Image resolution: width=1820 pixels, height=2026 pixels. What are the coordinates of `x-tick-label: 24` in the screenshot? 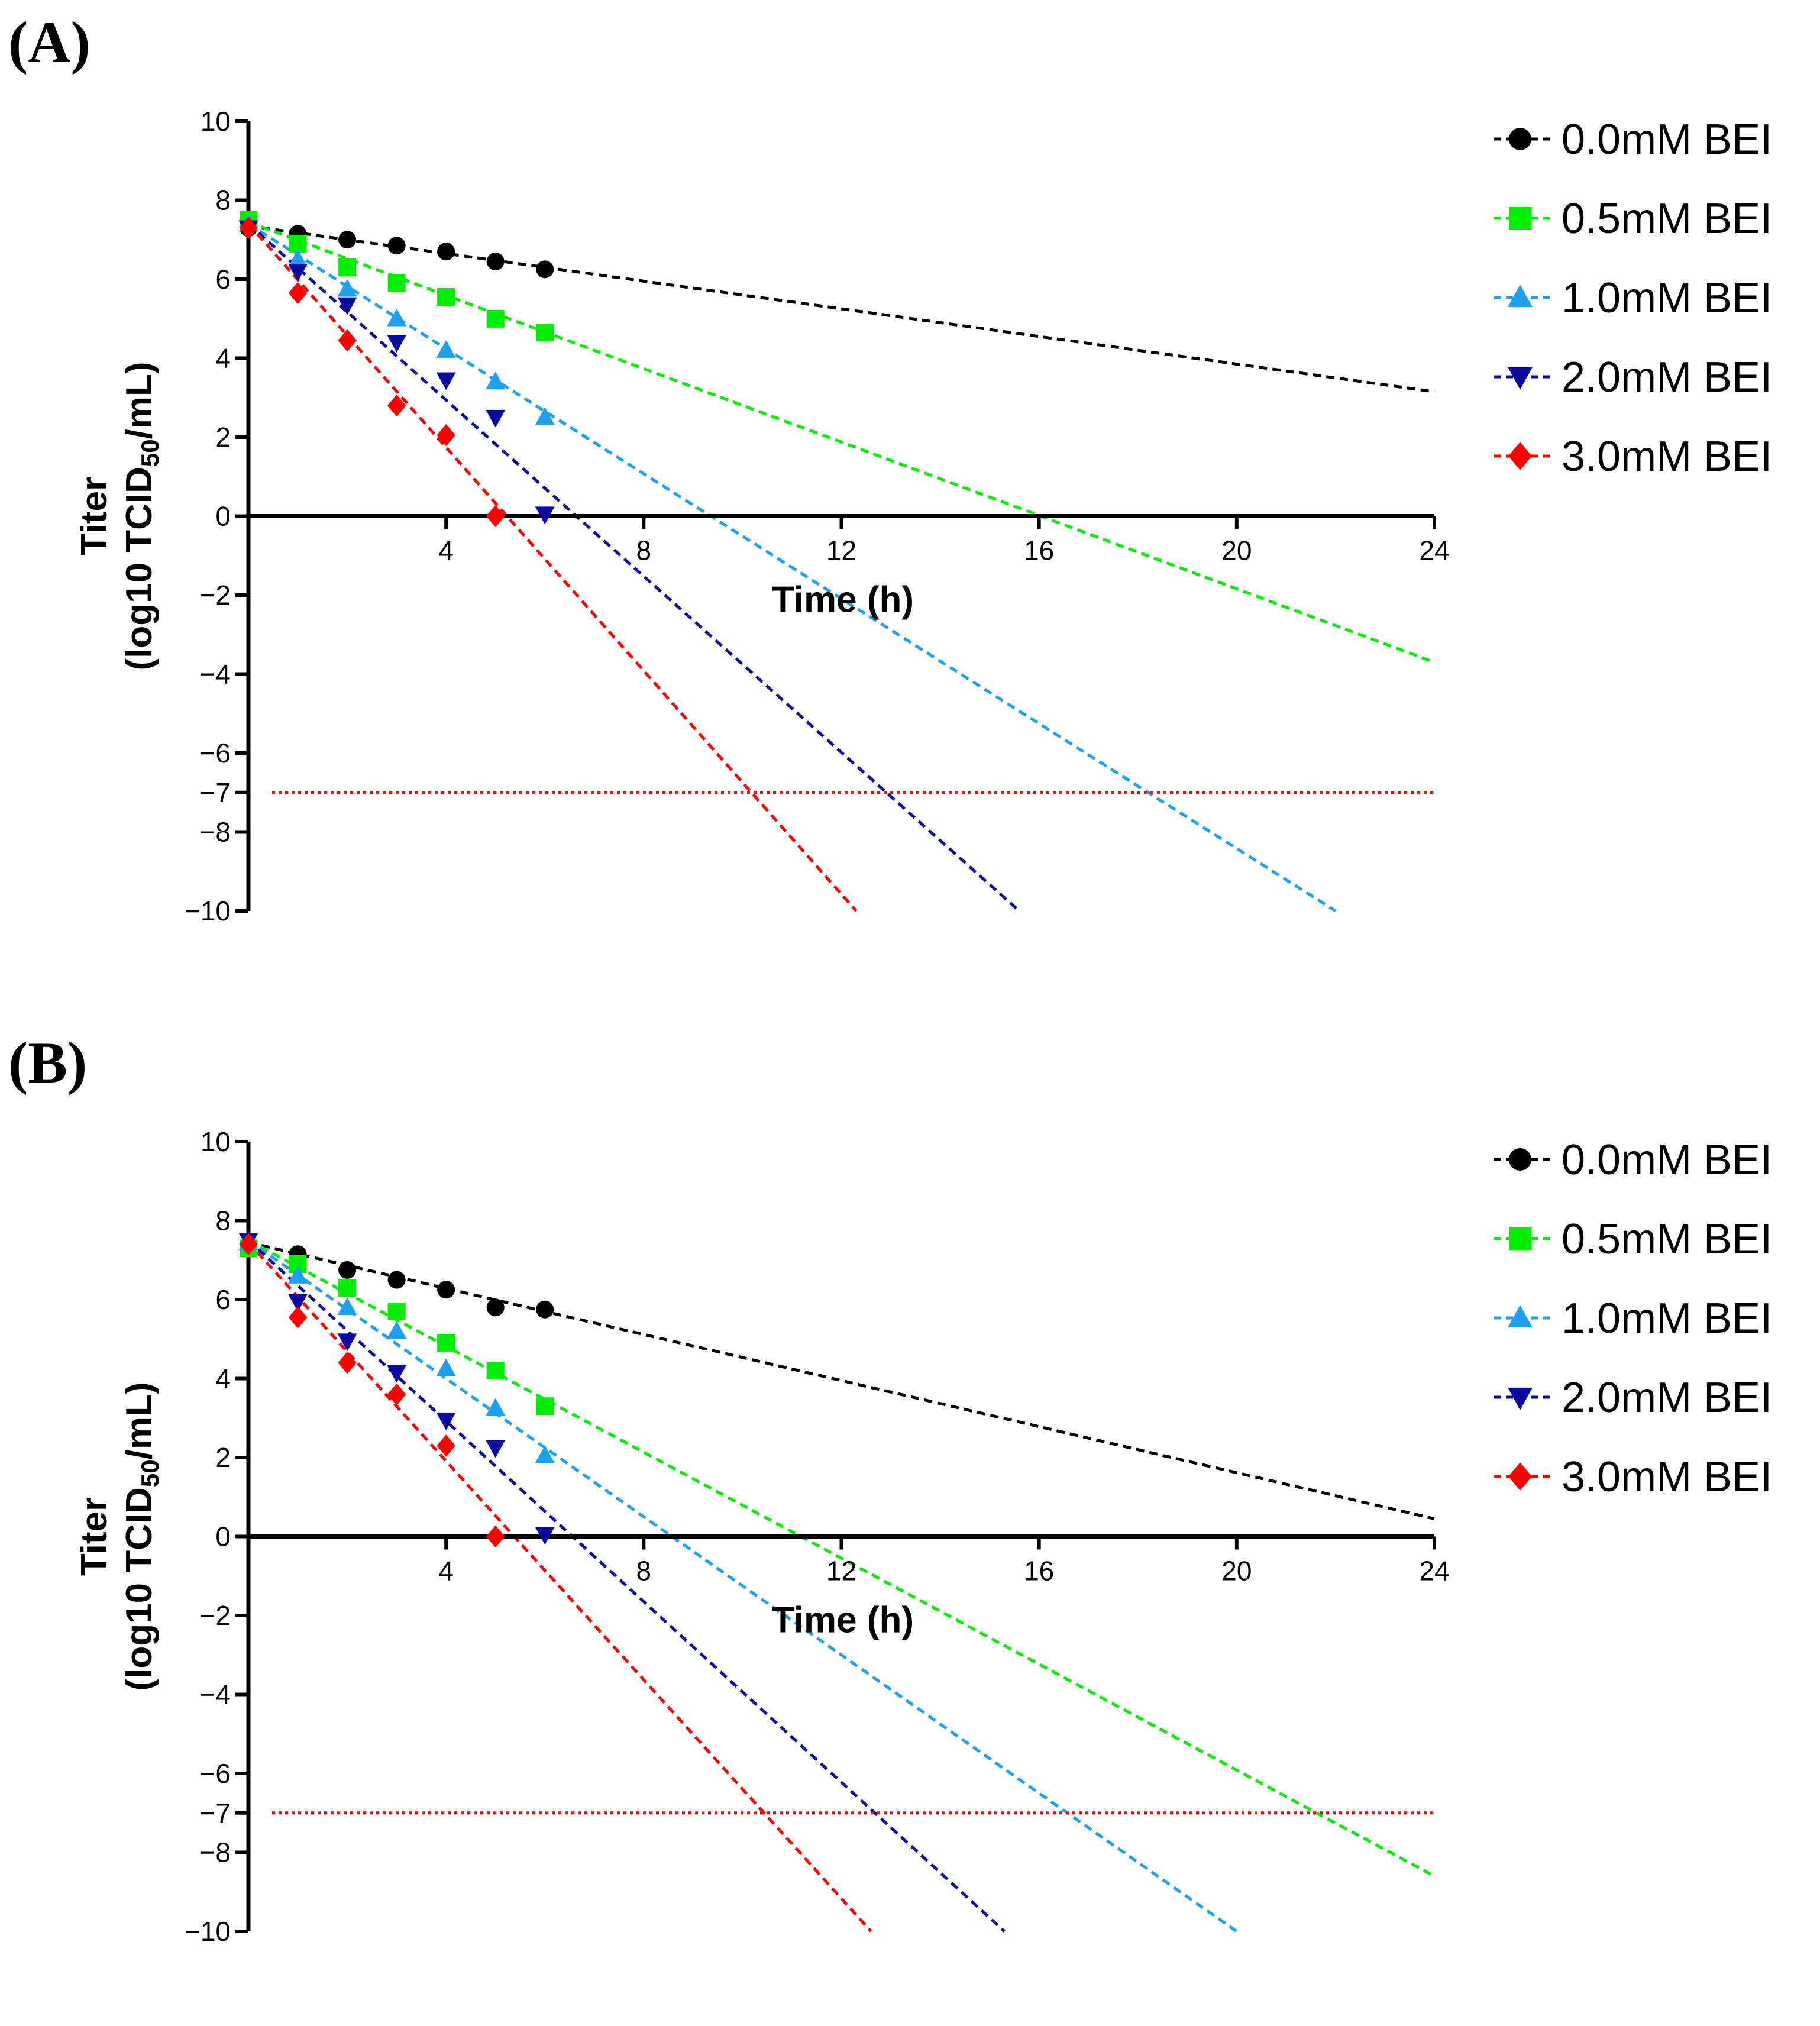 It's located at (1434, 1571).